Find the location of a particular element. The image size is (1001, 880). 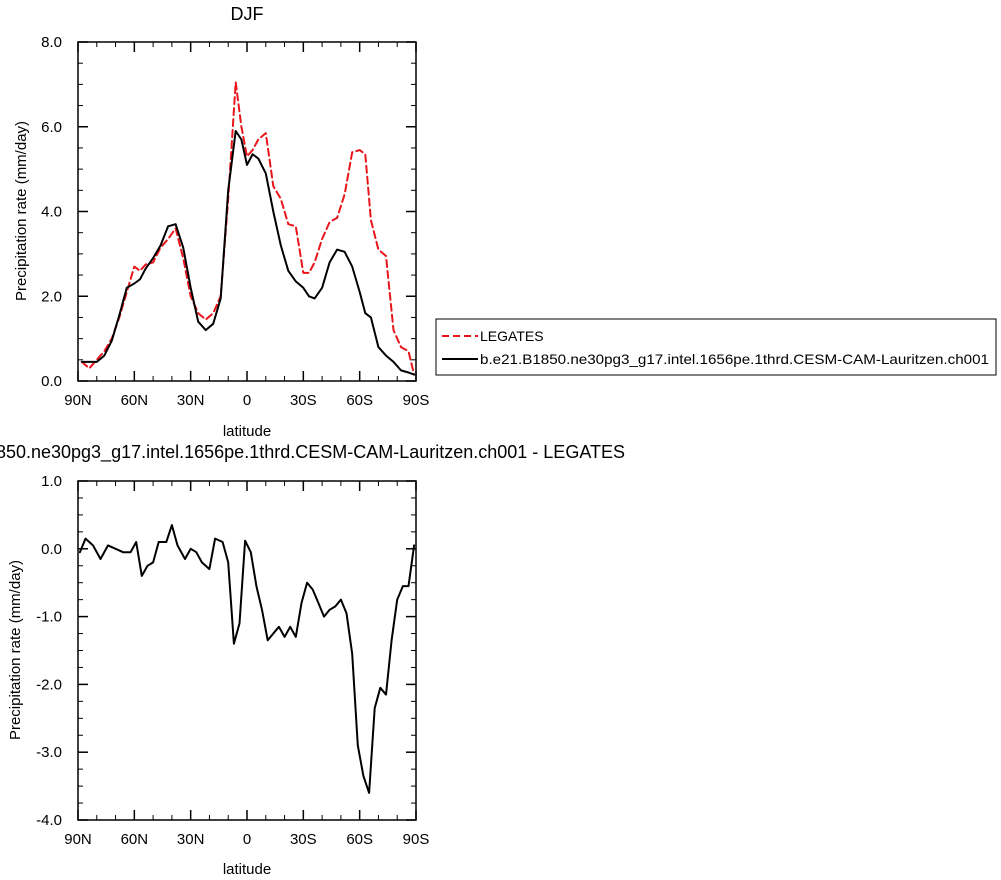

bottom-y-tick-label: 0.0 is located at coordinates (51, 549).